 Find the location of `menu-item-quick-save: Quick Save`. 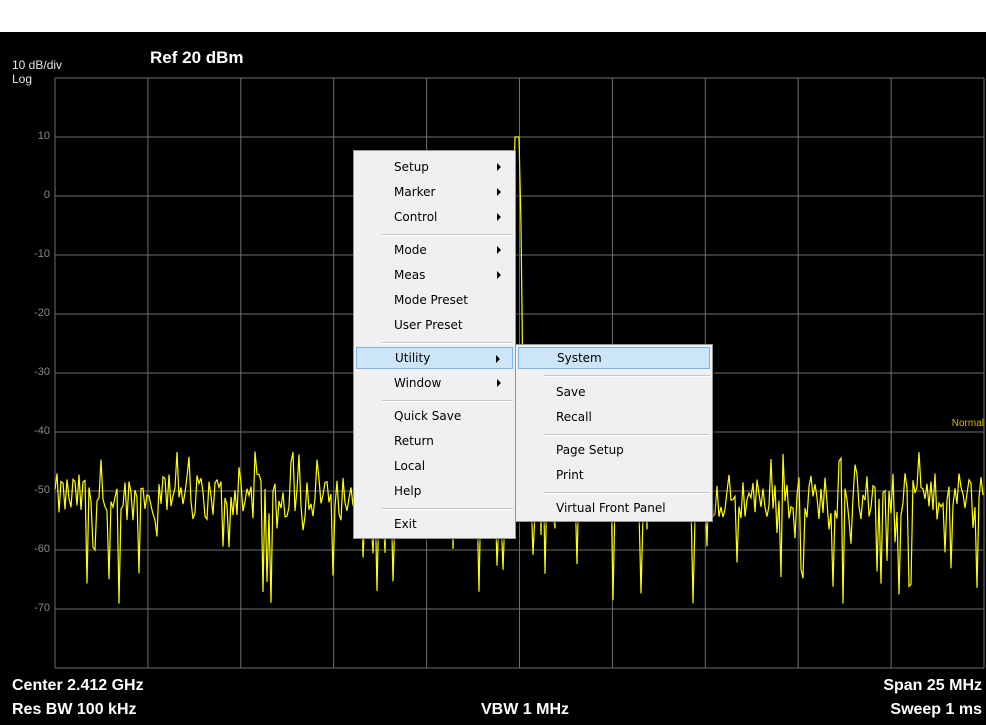

menu-item-quick-save: Quick Save is located at coordinates (434, 416).